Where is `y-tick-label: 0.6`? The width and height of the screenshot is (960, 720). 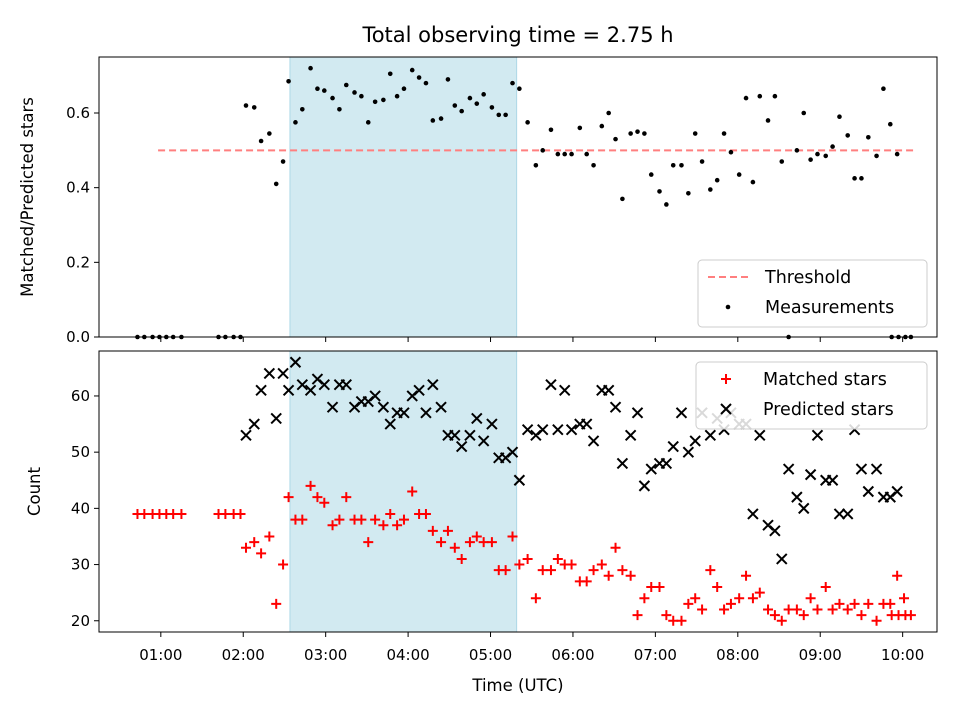
y-tick-label: 0.6 is located at coordinates (78, 113).